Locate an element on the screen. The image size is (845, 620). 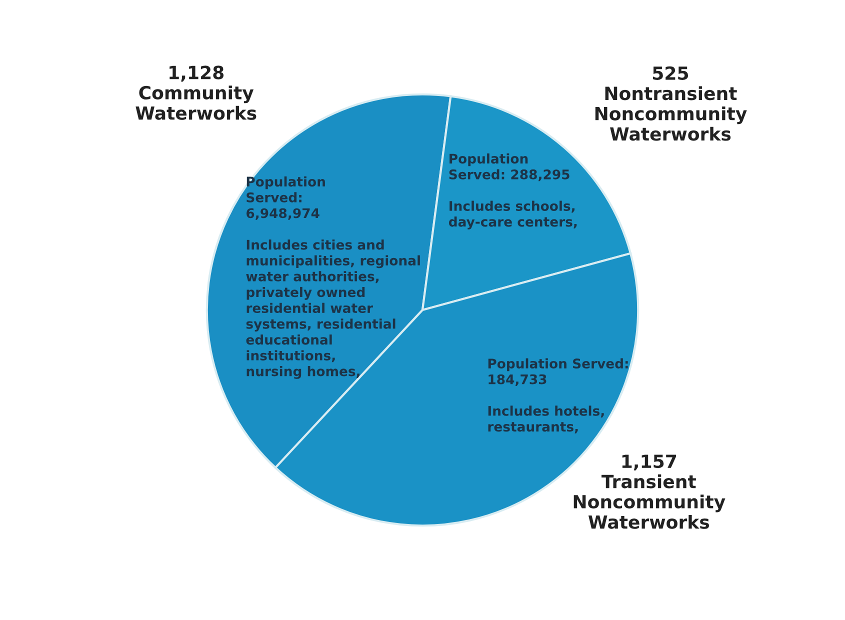
slice-label: Nontransient Noncommunity Waterworks is located at coordinates (671, 113).